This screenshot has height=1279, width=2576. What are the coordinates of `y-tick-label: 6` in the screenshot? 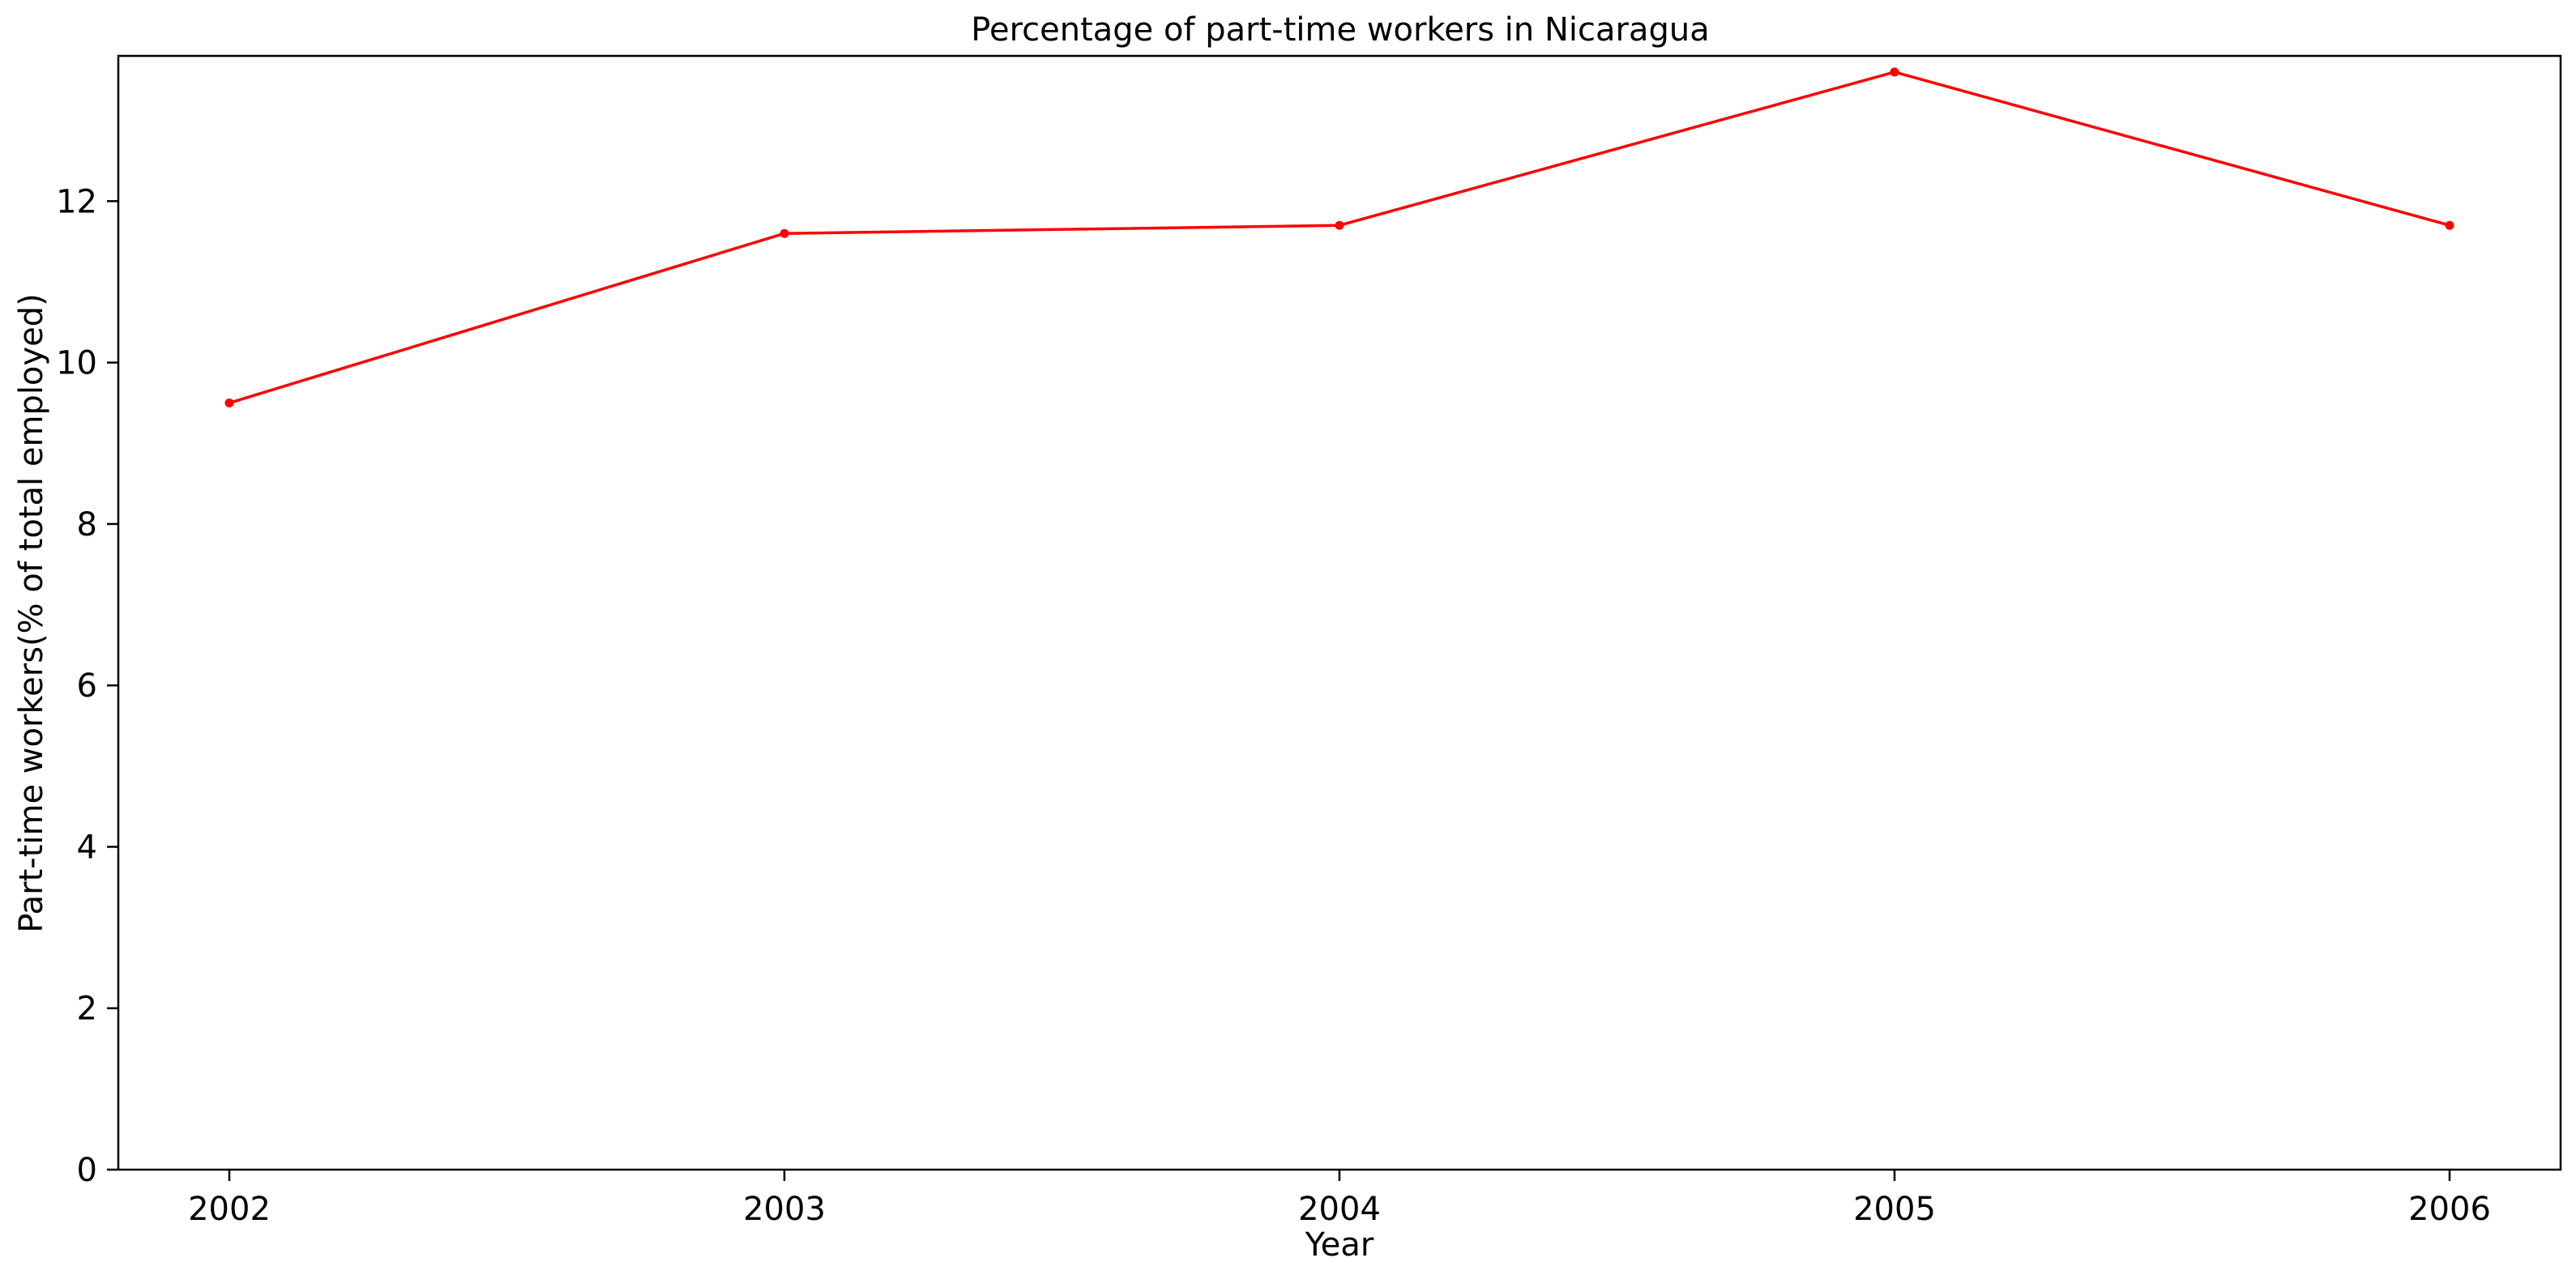 It's located at (87, 686).